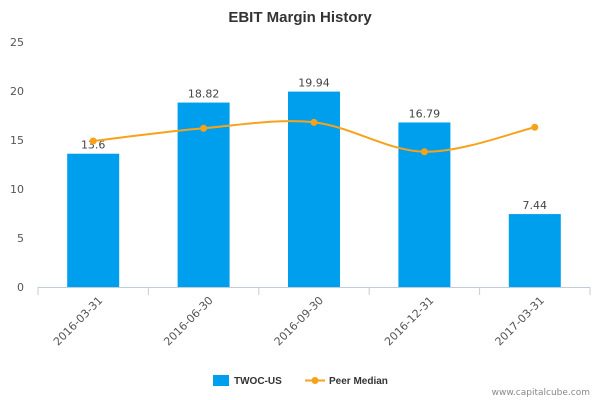 This screenshot has height=400, width=600. What do you see at coordinates (17, 140) in the screenshot?
I see `y-tick-label: 15` at bounding box center [17, 140].